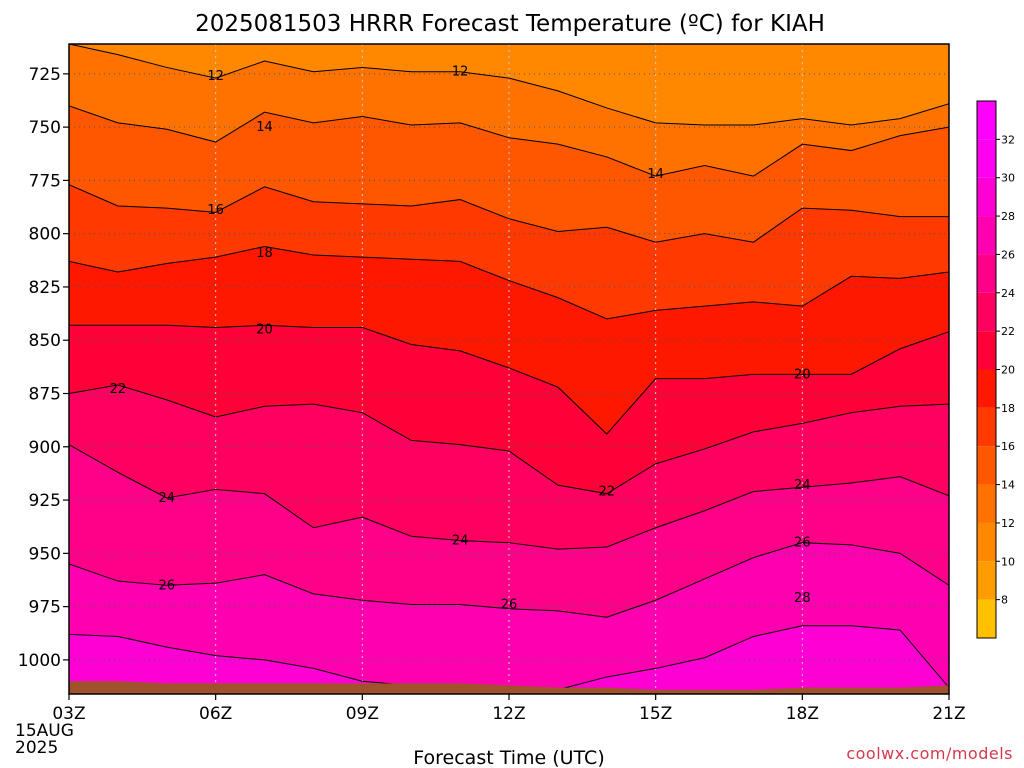 The width and height of the screenshot is (1024, 768). What do you see at coordinates (948, 714) in the screenshot?
I see `x-tick-label-21Z: 21Z` at bounding box center [948, 714].